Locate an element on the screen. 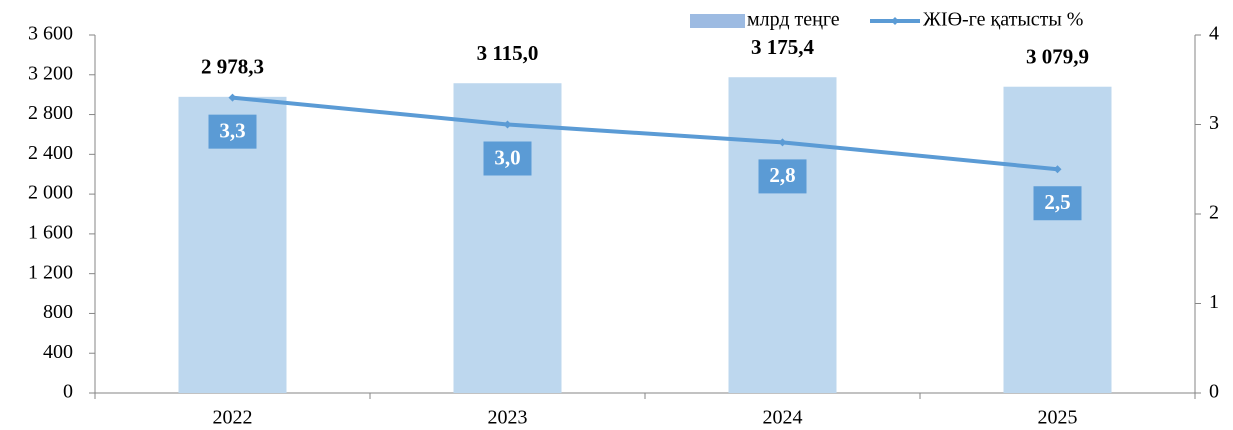 The width and height of the screenshot is (1233, 430). line-value-label: 3,3 is located at coordinates (232, 130).